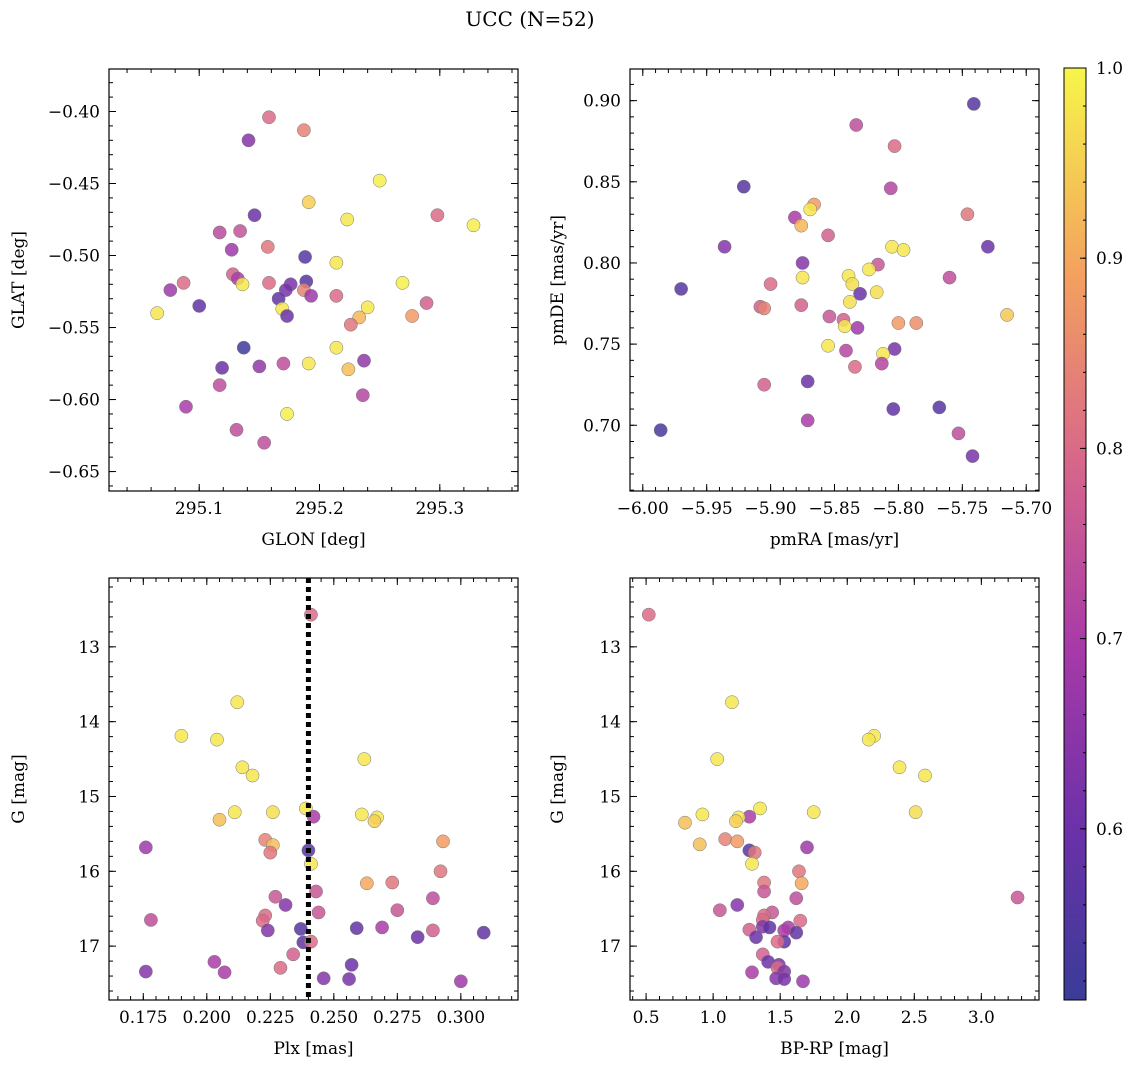 The image size is (1136, 1068). I want to click on bprp-g-x-tick-label: 2.5, so click(914, 1018).